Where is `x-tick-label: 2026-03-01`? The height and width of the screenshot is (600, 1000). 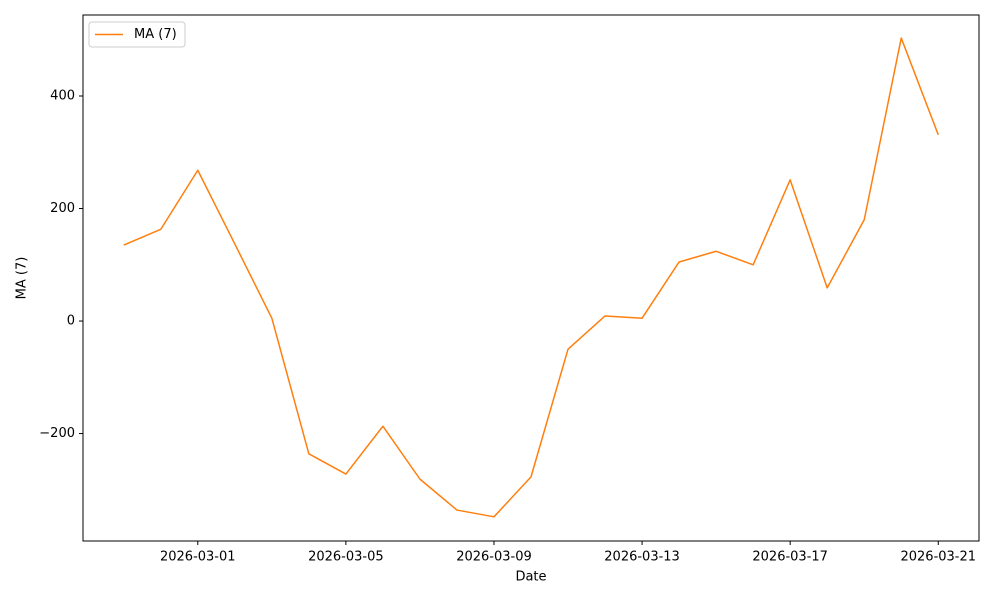
x-tick-label: 2026-03-01 is located at coordinates (198, 557).